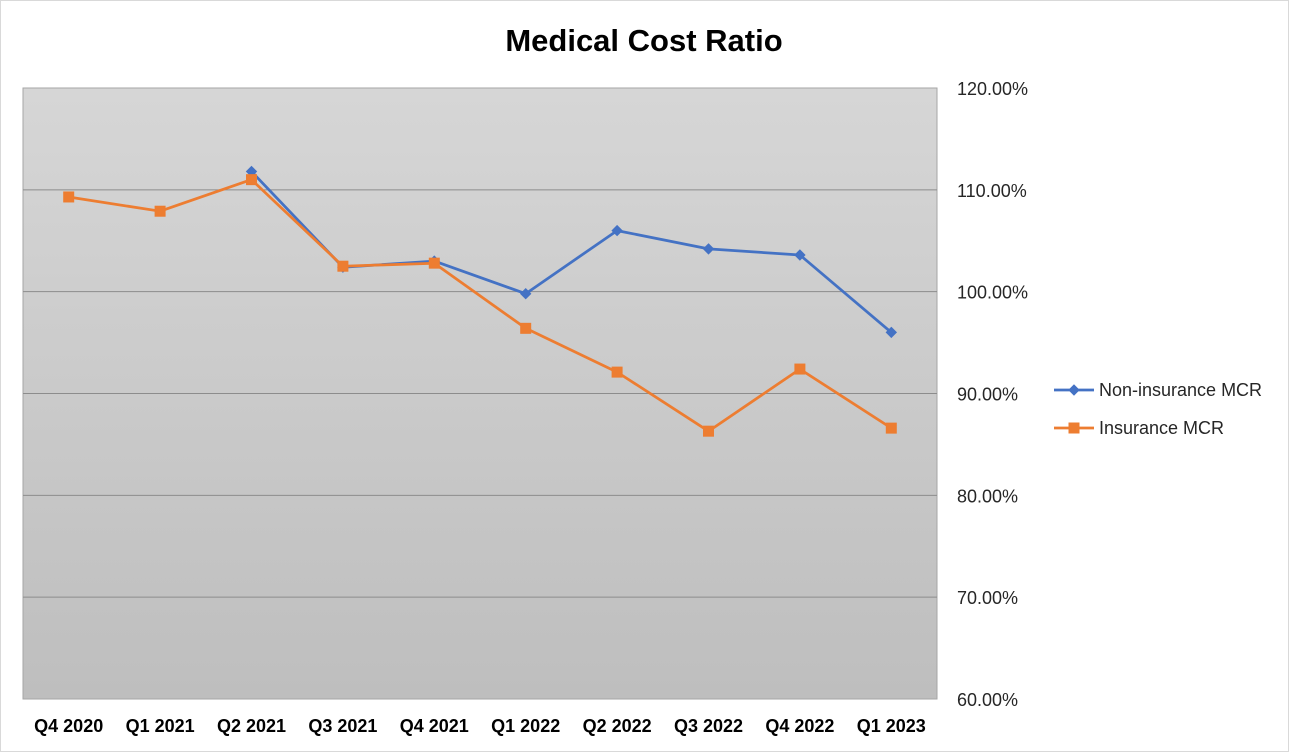 The image size is (1289, 752). What do you see at coordinates (525, 726) in the screenshot?
I see `x-tick-label: Q1 2022` at bounding box center [525, 726].